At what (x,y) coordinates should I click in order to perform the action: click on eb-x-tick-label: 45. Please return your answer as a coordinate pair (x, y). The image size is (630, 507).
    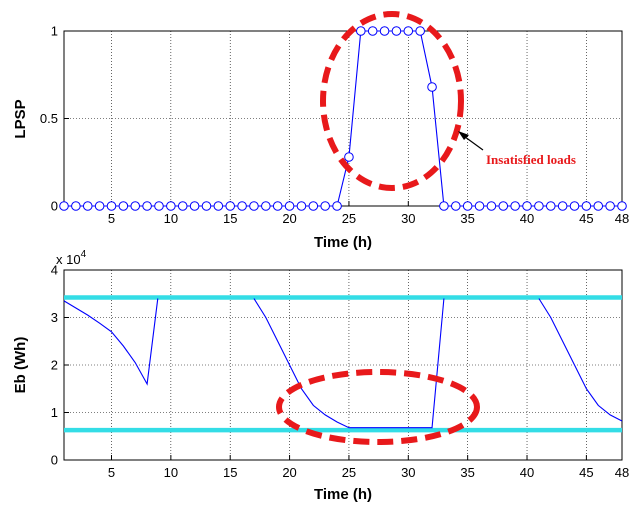
    Looking at the image, I should click on (586, 472).